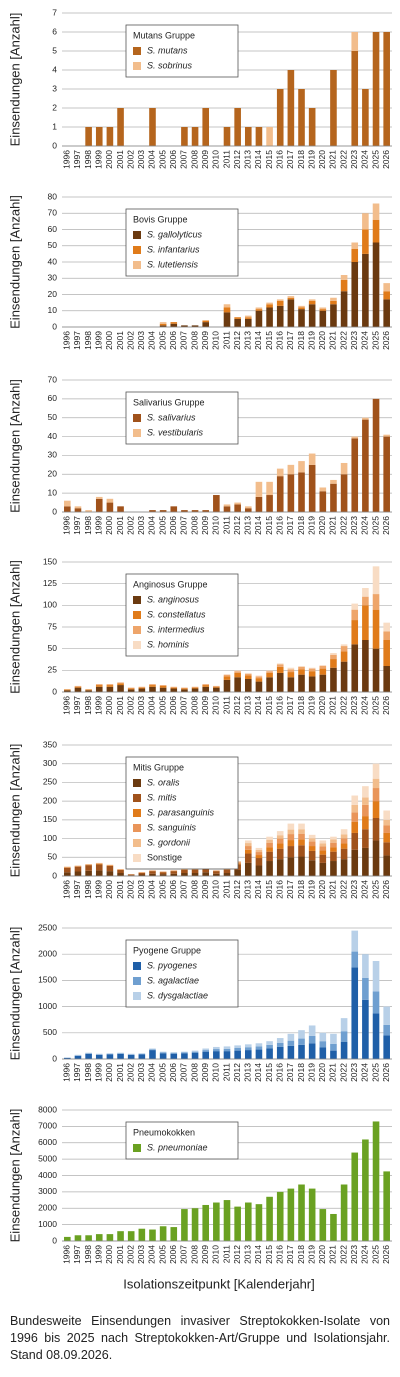 The image size is (400, 1377). Describe the element at coordinates (248, 340) in the screenshot. I see `x-tick-label: 2013` at that location.